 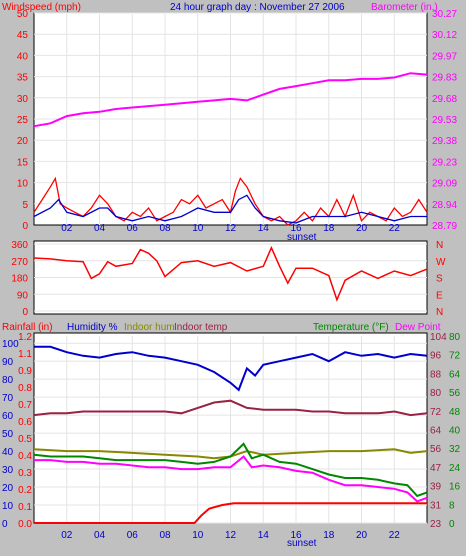 What do you see at coordinates (444, 184) in the screenshot?
I see `tick-right-barometer: 29.09` at bounding box center [444, 184].